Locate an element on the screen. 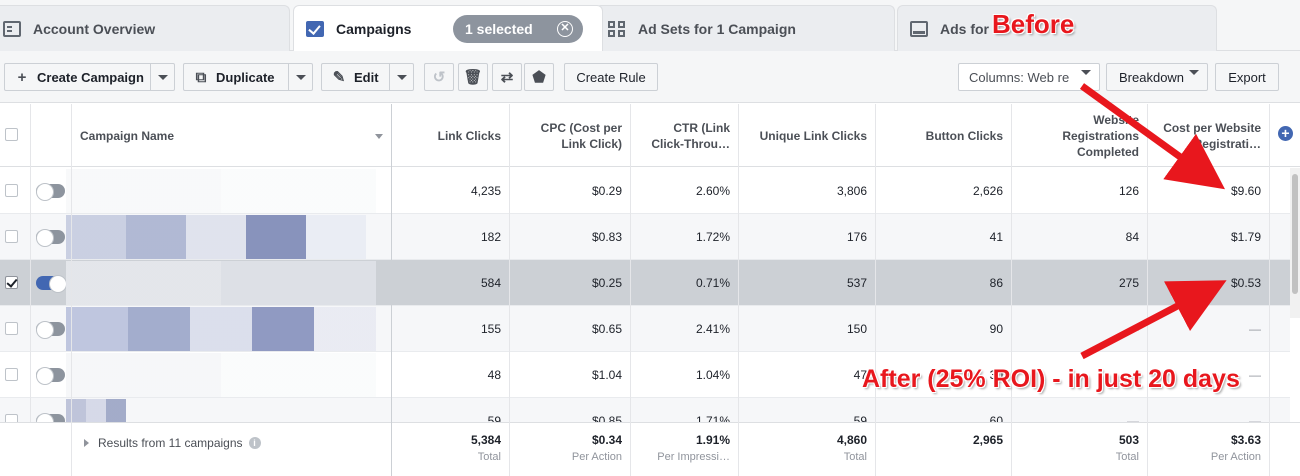 The width and height of the screenshot is (1300, 476). footer-value: 503 is located at coordinates (1128, 440).